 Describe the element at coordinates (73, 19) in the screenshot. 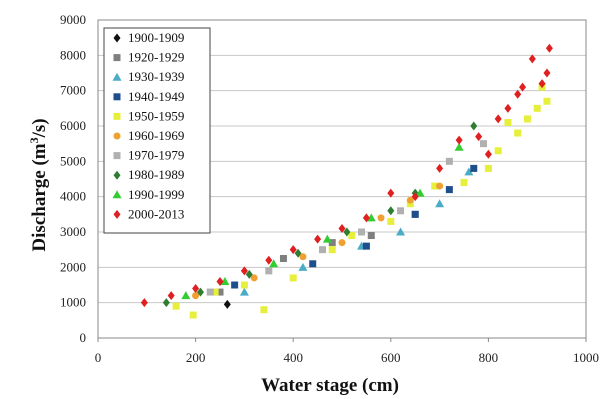

I see `y-tick-label: 9000` at that location.